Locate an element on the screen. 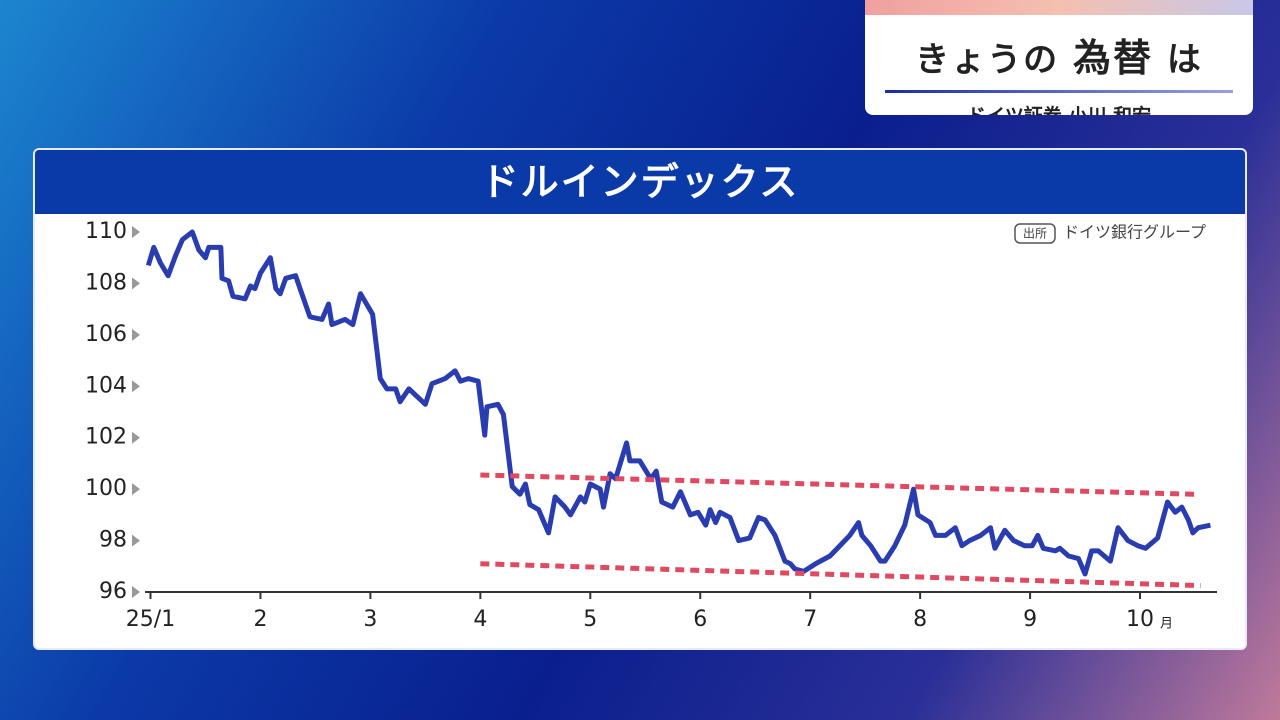 This screenshot has width=1280, height=720. x-tick-label: 3 is located at coordinates (370, 619).